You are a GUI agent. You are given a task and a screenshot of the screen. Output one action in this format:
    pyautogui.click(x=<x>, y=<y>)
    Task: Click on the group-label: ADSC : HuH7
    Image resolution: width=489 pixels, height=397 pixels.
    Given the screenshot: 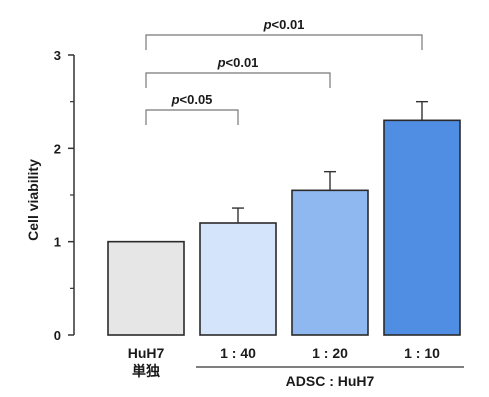 What is the action you would take?
    pyautogui.click(x=330, y=381)
    